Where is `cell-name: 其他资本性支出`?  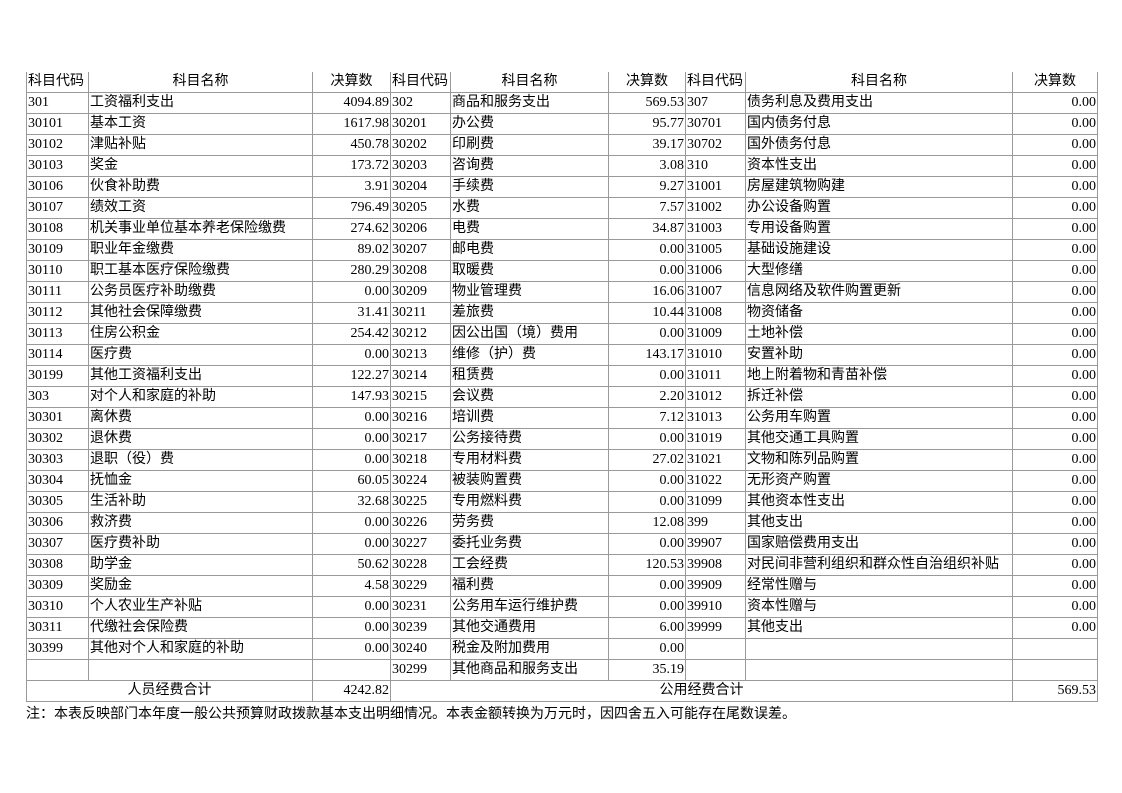
cell-name: 其他资本性支出 is located at coordinates (879, 502).